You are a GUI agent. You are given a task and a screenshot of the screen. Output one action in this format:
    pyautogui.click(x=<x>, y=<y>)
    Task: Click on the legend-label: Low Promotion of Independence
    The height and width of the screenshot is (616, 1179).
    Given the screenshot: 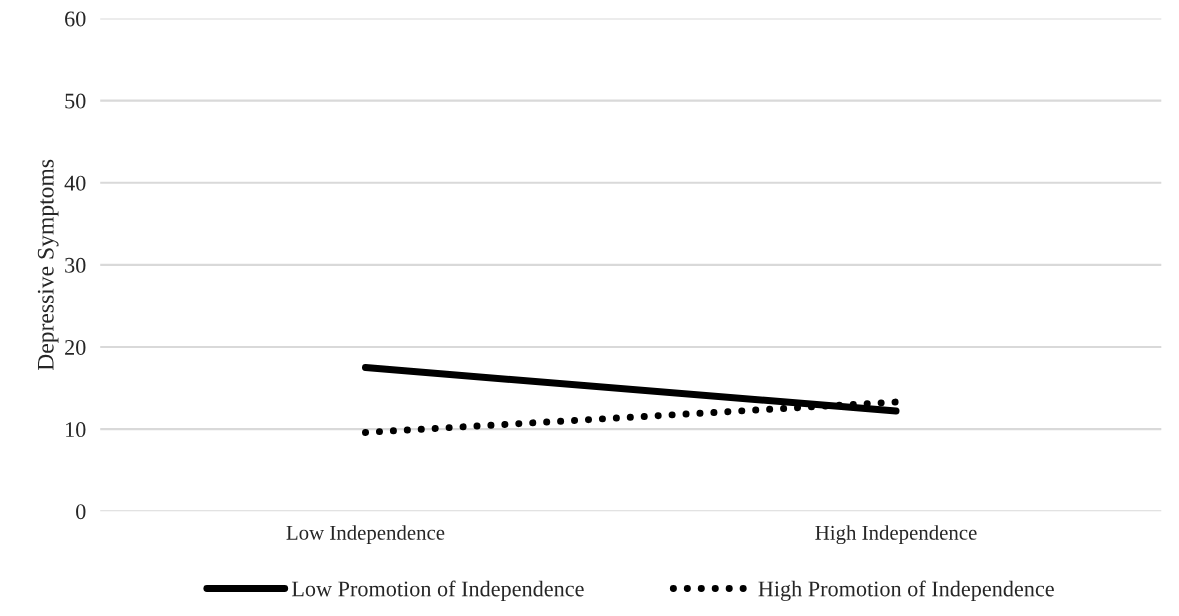 What is the action you would take?
    pyautogui.click(x=437, y=590)
    